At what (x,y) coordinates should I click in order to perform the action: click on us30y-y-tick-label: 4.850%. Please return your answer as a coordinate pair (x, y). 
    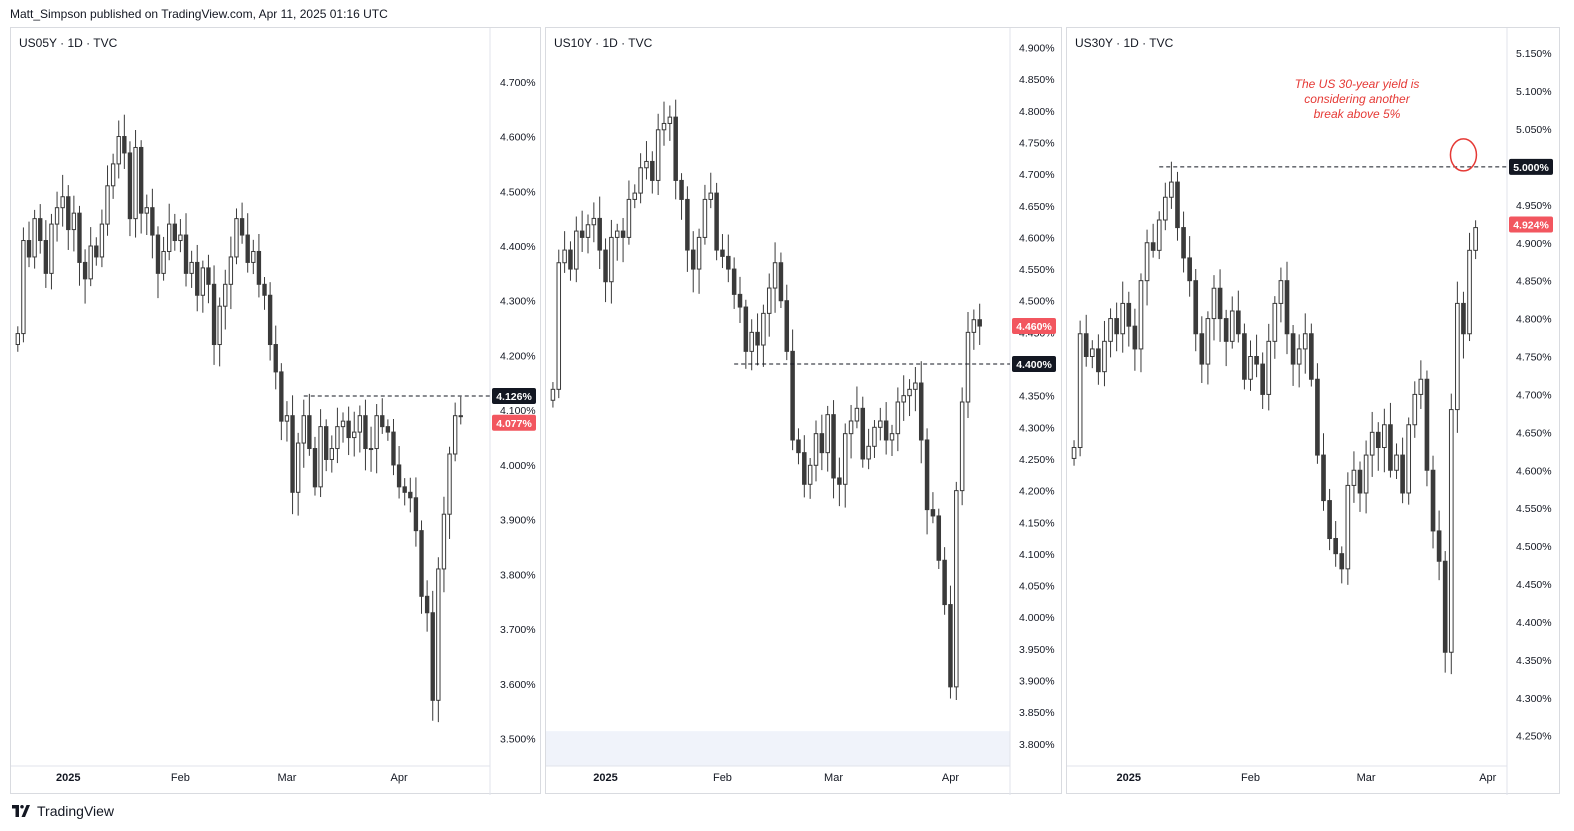
    Looking at the image, I should click on (1534, 282).